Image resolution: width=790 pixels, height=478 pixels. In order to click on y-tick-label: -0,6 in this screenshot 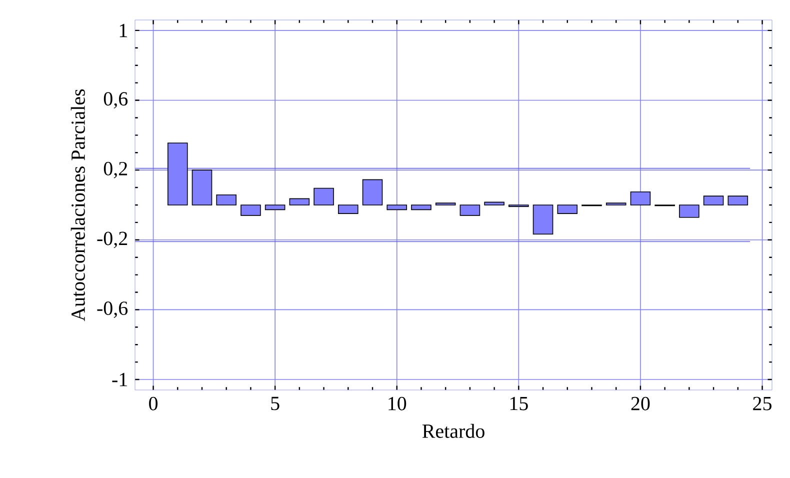, I will do `click(112, 310)`.